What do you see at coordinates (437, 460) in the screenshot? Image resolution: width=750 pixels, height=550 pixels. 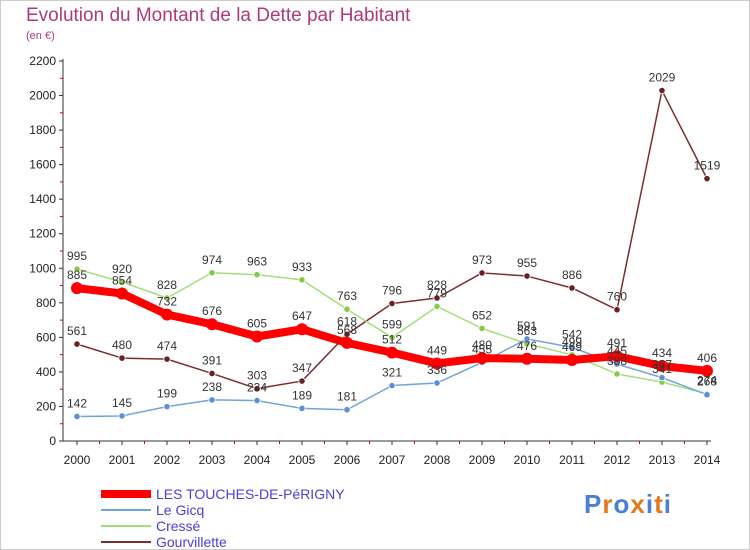 I see `x-tick-label: 2008` at bounding box center [437, 460].